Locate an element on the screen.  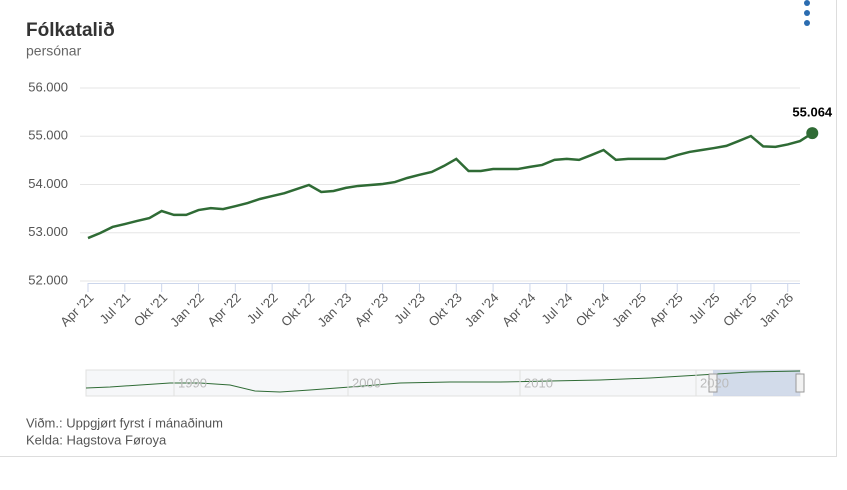
navigator-label: 2020 is located at coordinates (714, 382).